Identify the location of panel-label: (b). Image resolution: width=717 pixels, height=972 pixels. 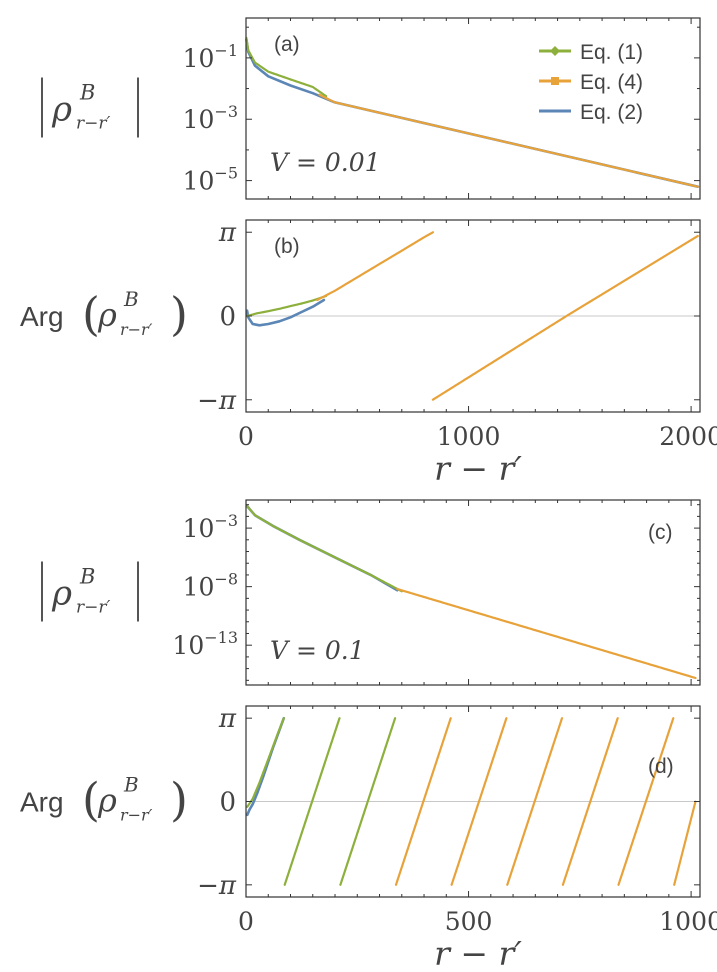
(287, 246).